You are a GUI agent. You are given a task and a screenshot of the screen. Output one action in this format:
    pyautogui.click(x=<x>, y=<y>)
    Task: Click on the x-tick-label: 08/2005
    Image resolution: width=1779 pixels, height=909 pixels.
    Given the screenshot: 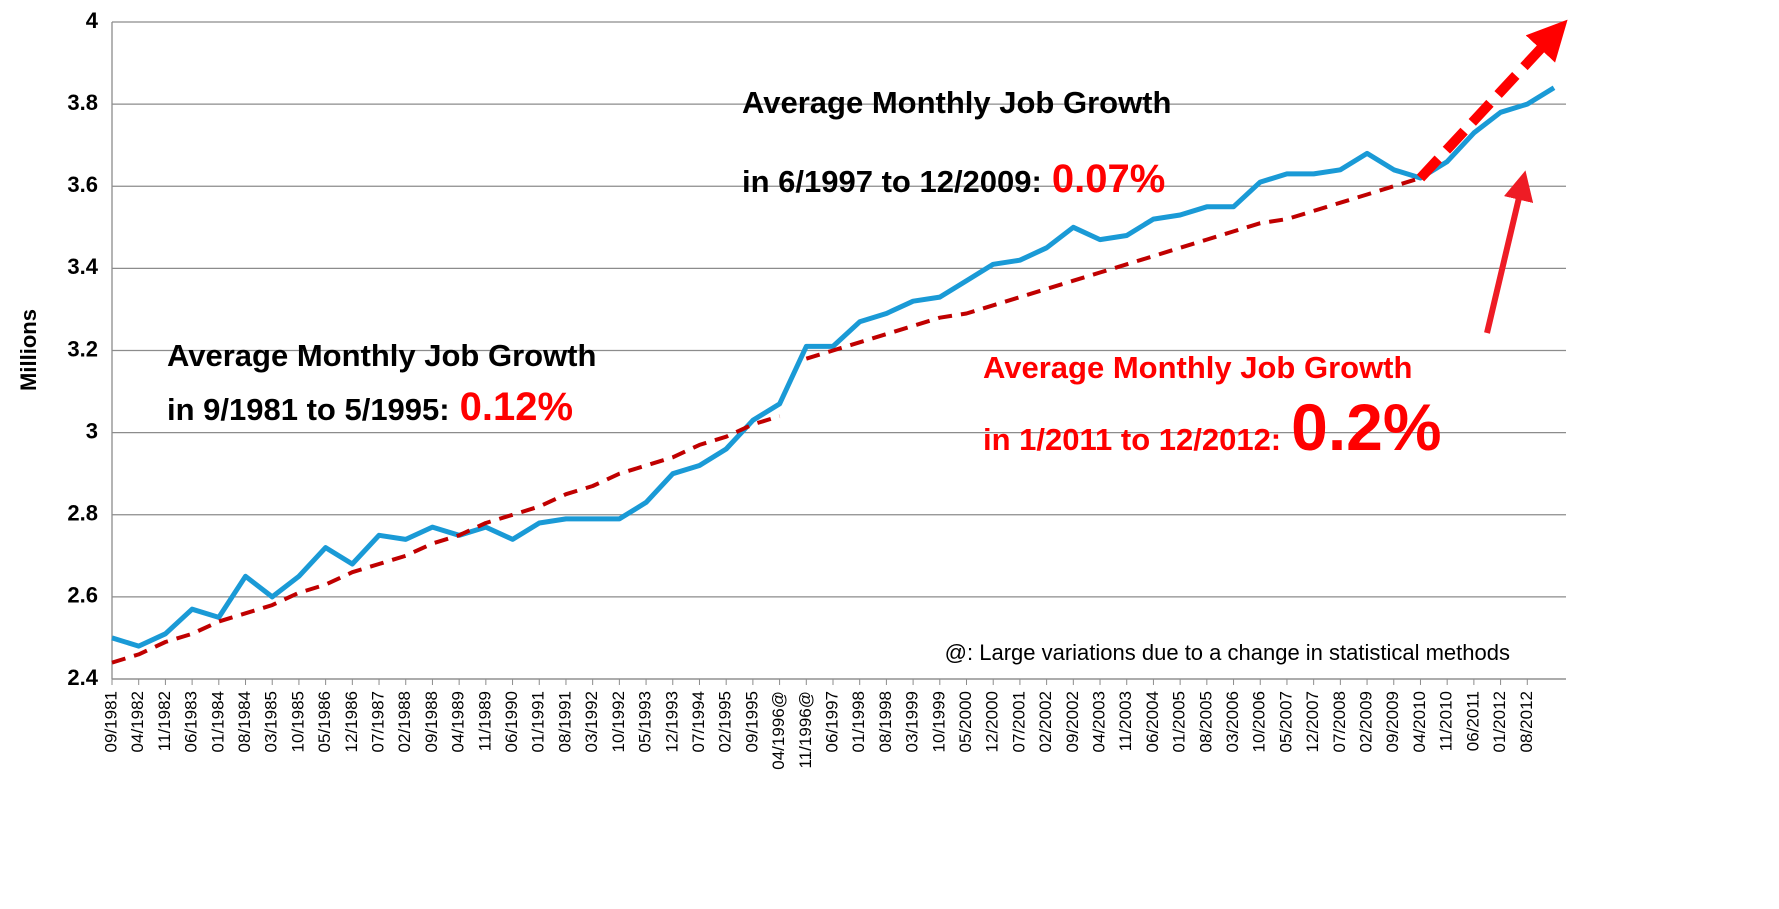 What is the action you would take?
    pyautogui.click(x=1205, y=721)
    